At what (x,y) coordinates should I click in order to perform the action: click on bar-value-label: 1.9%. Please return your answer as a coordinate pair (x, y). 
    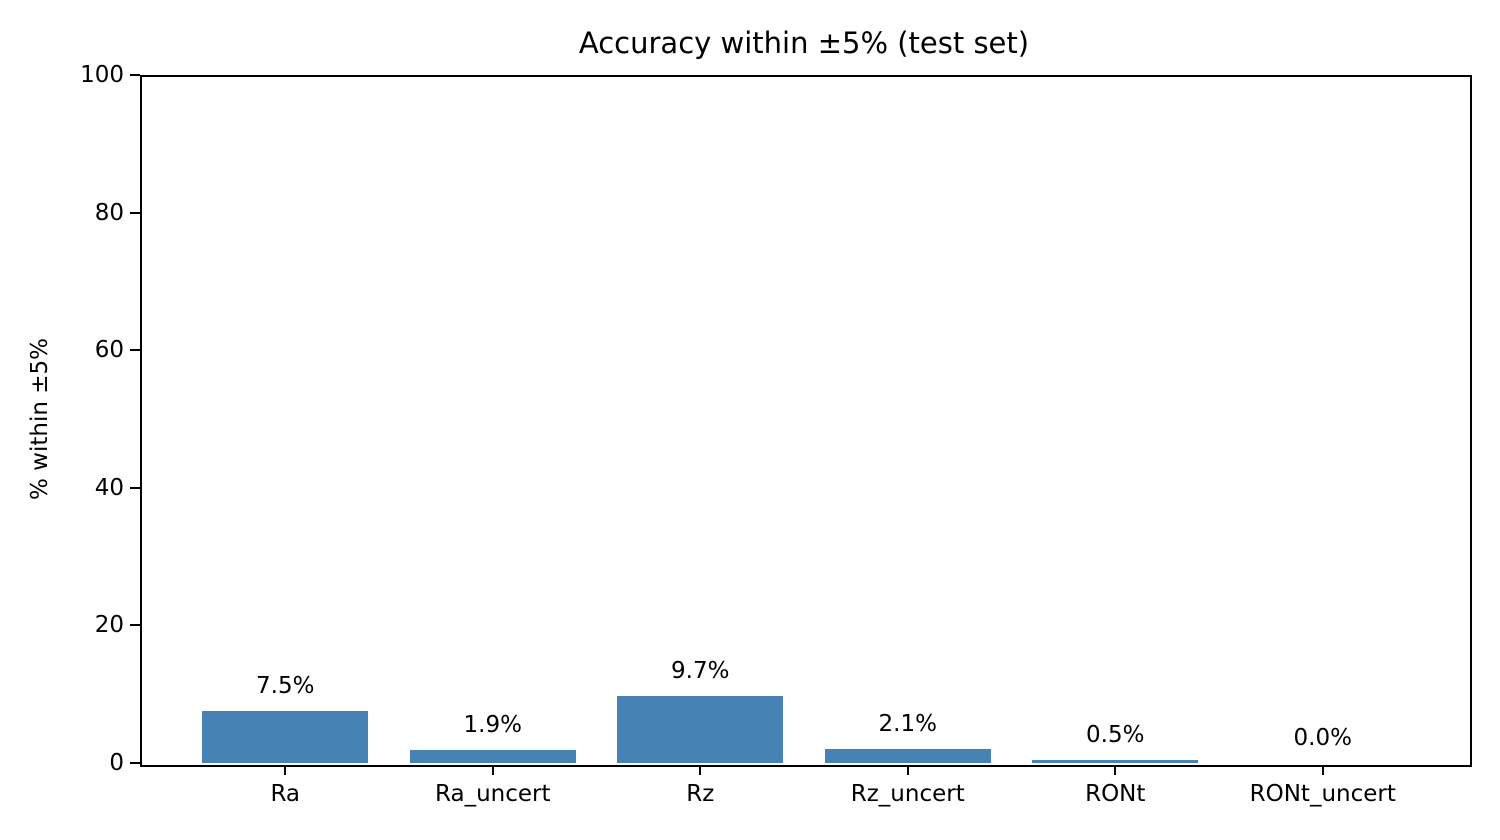
    Looking at the image, I should click on (492, 725).